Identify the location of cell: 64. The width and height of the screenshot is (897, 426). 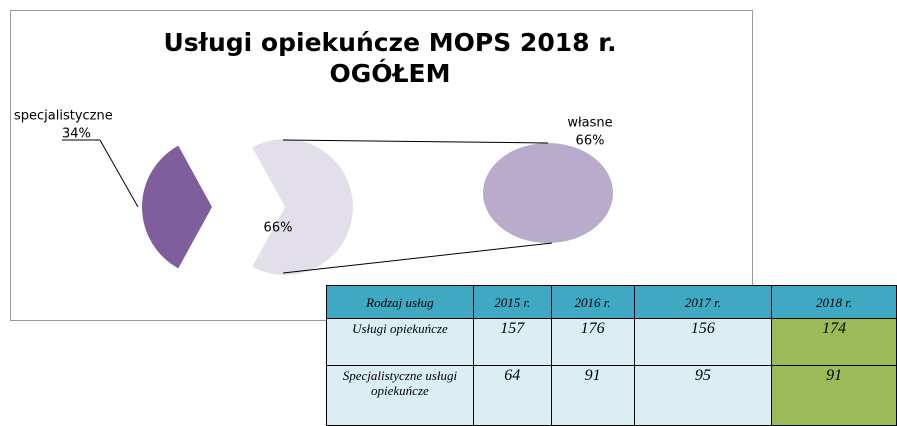
(512, 395).